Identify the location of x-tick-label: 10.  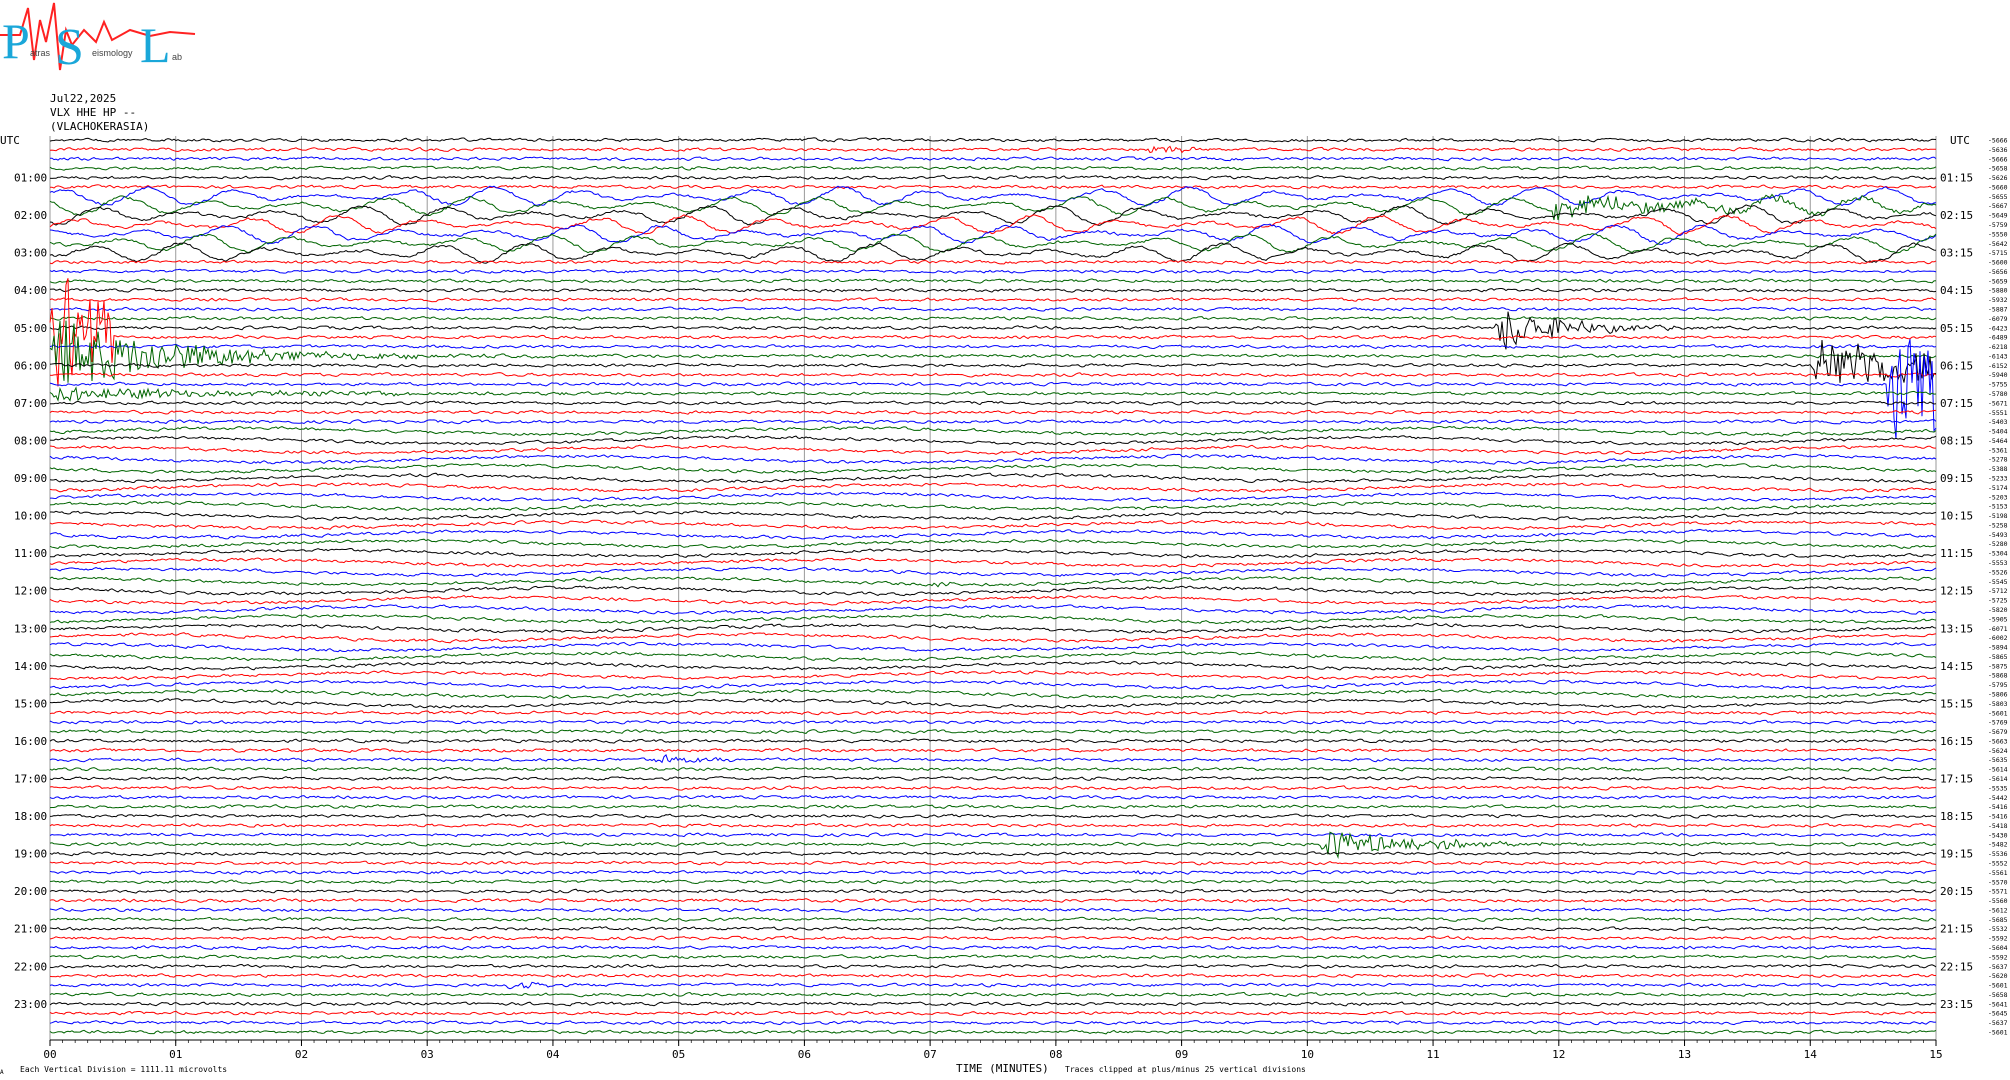
(1307, 1054).